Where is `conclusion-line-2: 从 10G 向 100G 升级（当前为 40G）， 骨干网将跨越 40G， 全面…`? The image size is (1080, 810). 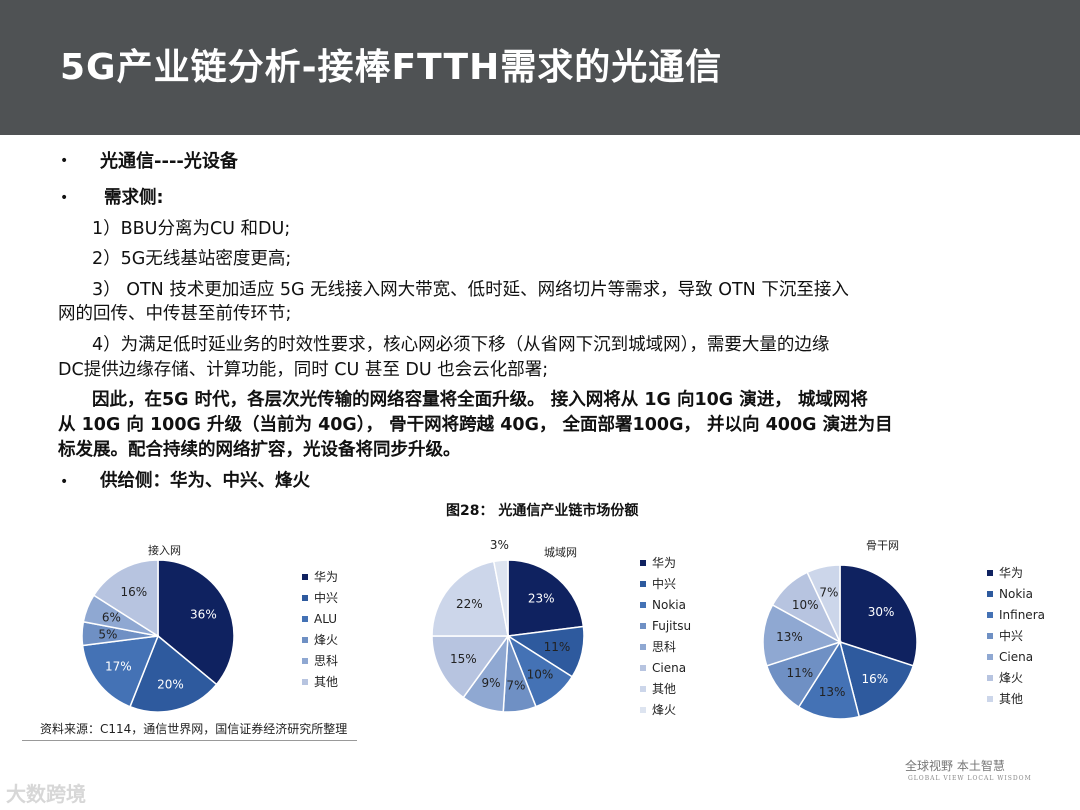
conclusion-line-2: 从 10G 向 100G 升级（当前为 40G）， 骨干网将跨越 40G， 全面… is located at coordinates (475, 425).